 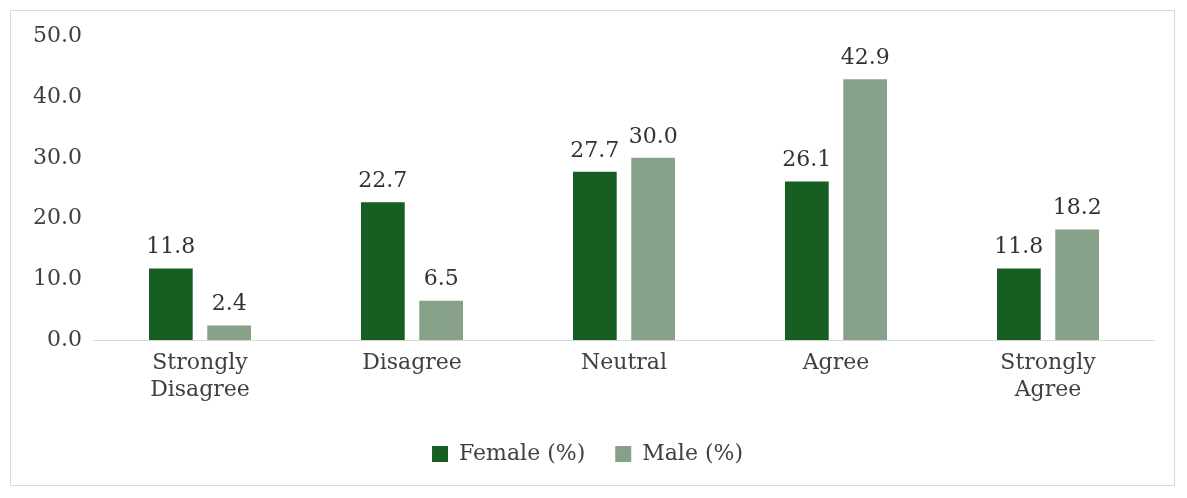 I want to click on text: 2.4, so click(x=229, y=303).